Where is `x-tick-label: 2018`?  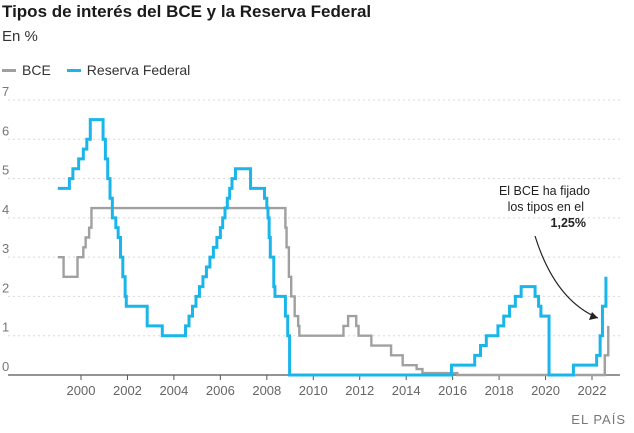 x-tick-label: 2018 is located at coordinates (499, 390).